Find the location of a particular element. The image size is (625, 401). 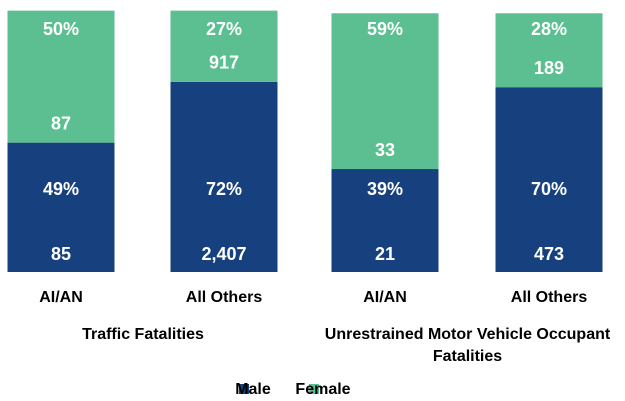

legend-label: Male is located at coordinates (253, 389).